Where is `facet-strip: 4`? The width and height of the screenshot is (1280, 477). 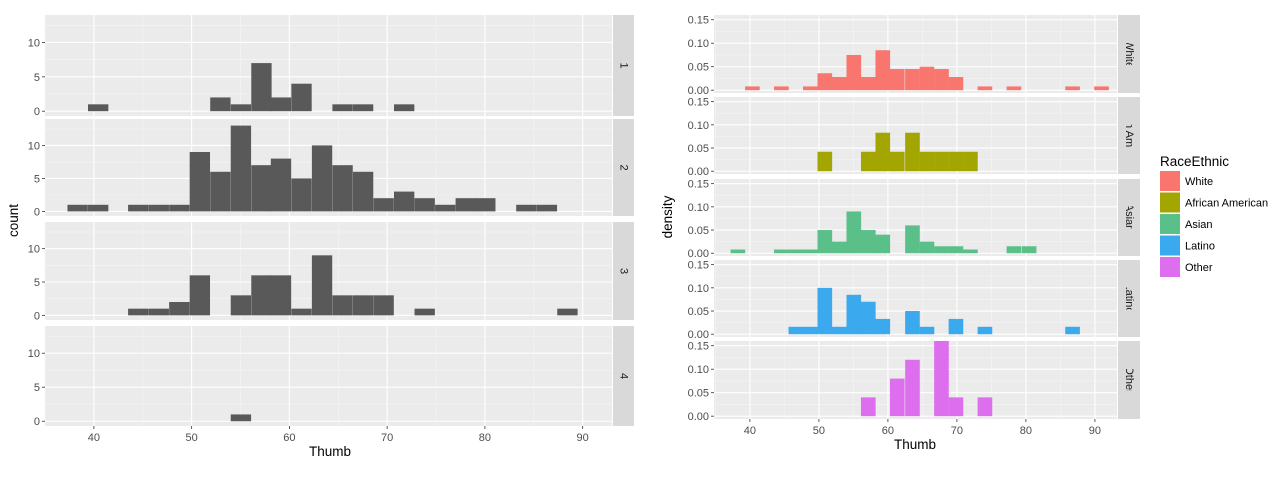
facet-strip: 4 is located at coordinates (623, 376).